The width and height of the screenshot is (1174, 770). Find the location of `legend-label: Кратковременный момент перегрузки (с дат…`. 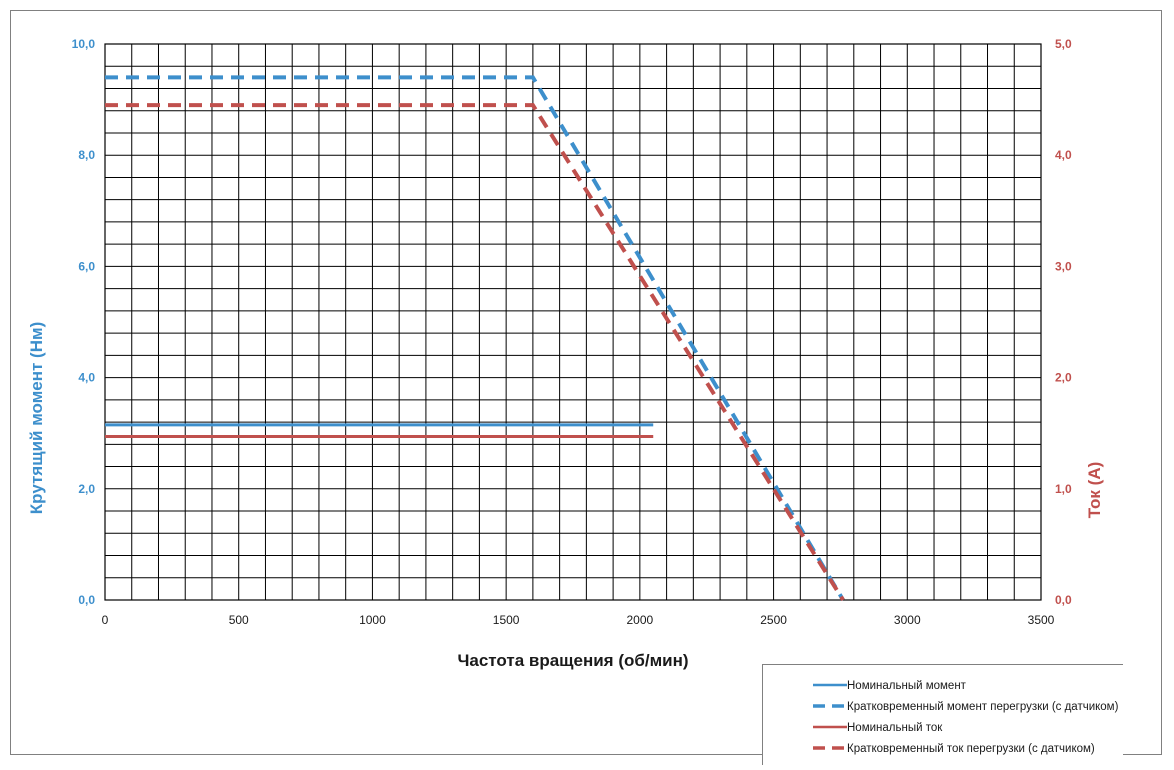

legend-label: Кратковременный момент перегрузки (с дат… is located at coordinates (983, 707).